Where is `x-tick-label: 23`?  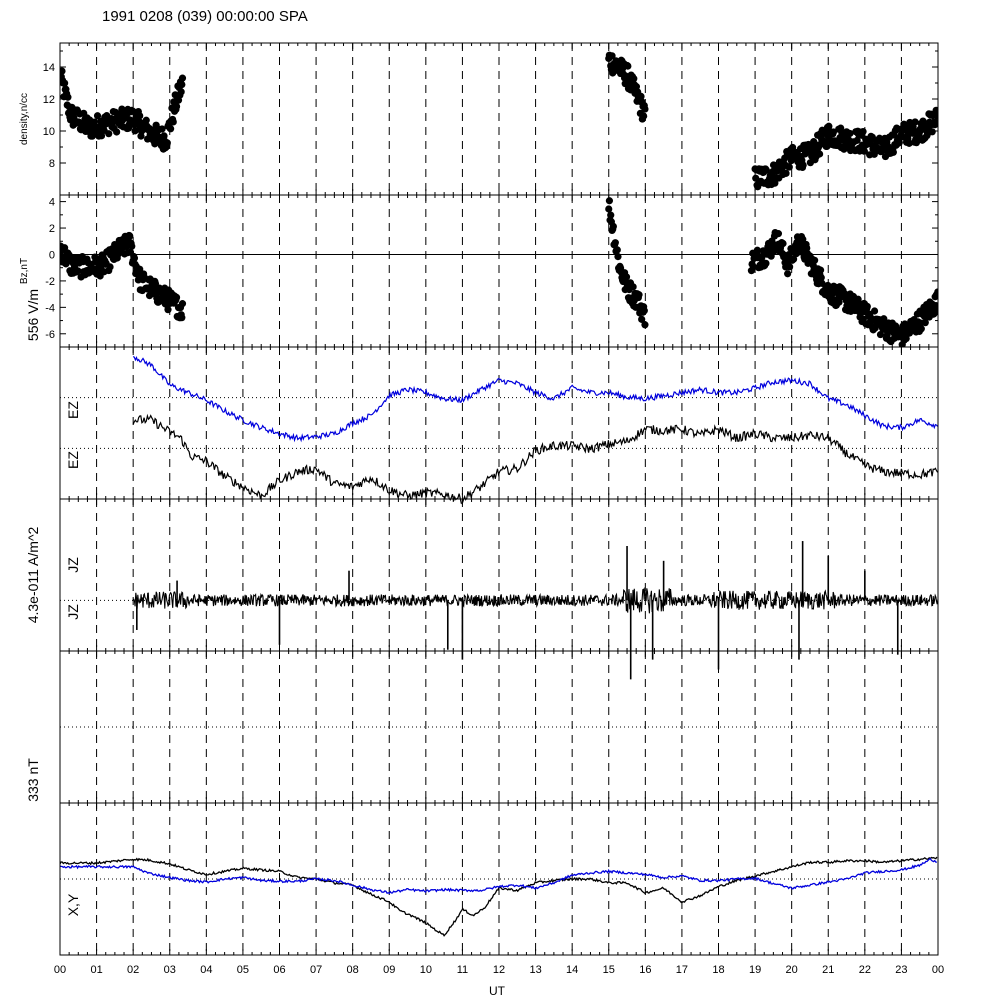
x-tick-label: 23 is located at coordinates (901, 970).